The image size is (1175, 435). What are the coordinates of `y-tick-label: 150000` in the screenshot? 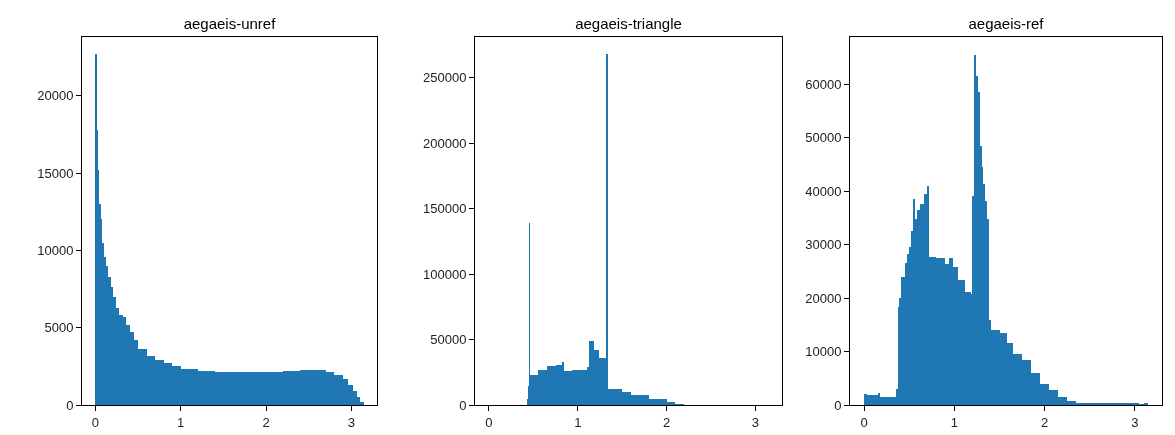 It's located at (445, 209).